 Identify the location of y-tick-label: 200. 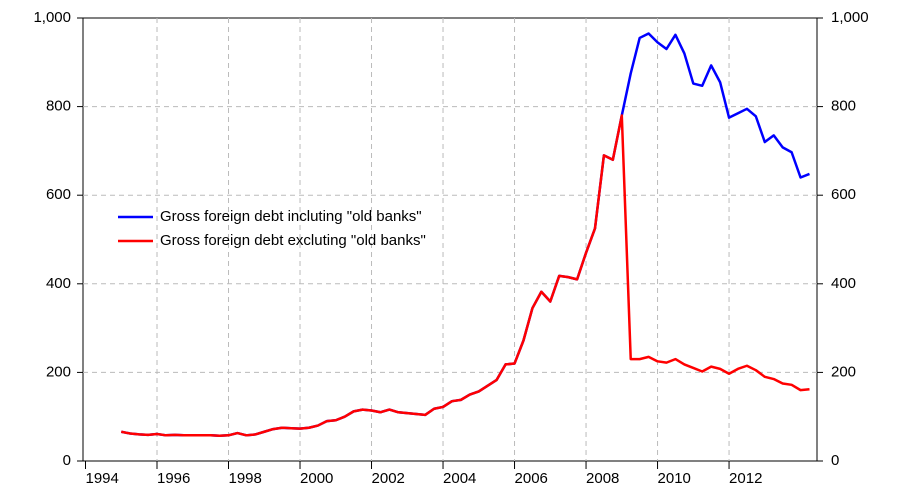
(58, 371).